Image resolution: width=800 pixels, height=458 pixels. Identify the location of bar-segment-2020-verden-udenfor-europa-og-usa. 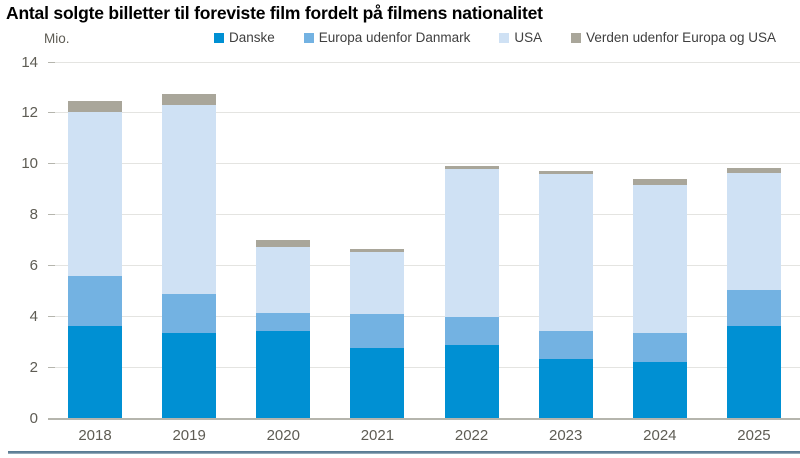
(283, 243).